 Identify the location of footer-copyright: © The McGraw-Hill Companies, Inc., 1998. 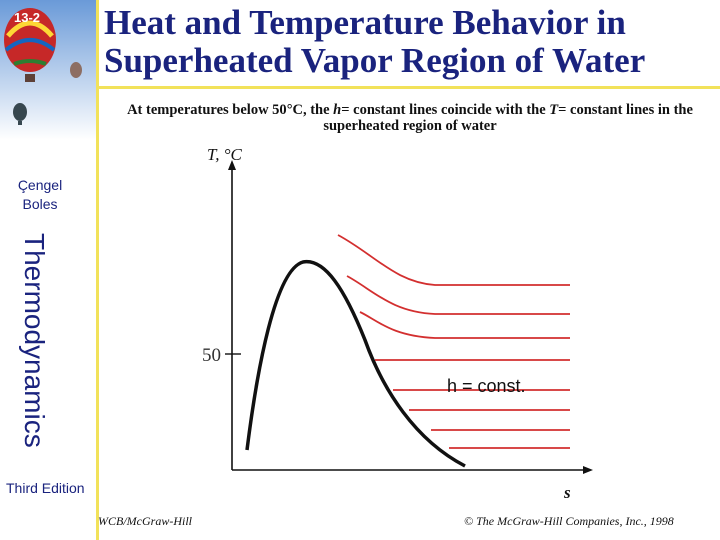
(569, 521).